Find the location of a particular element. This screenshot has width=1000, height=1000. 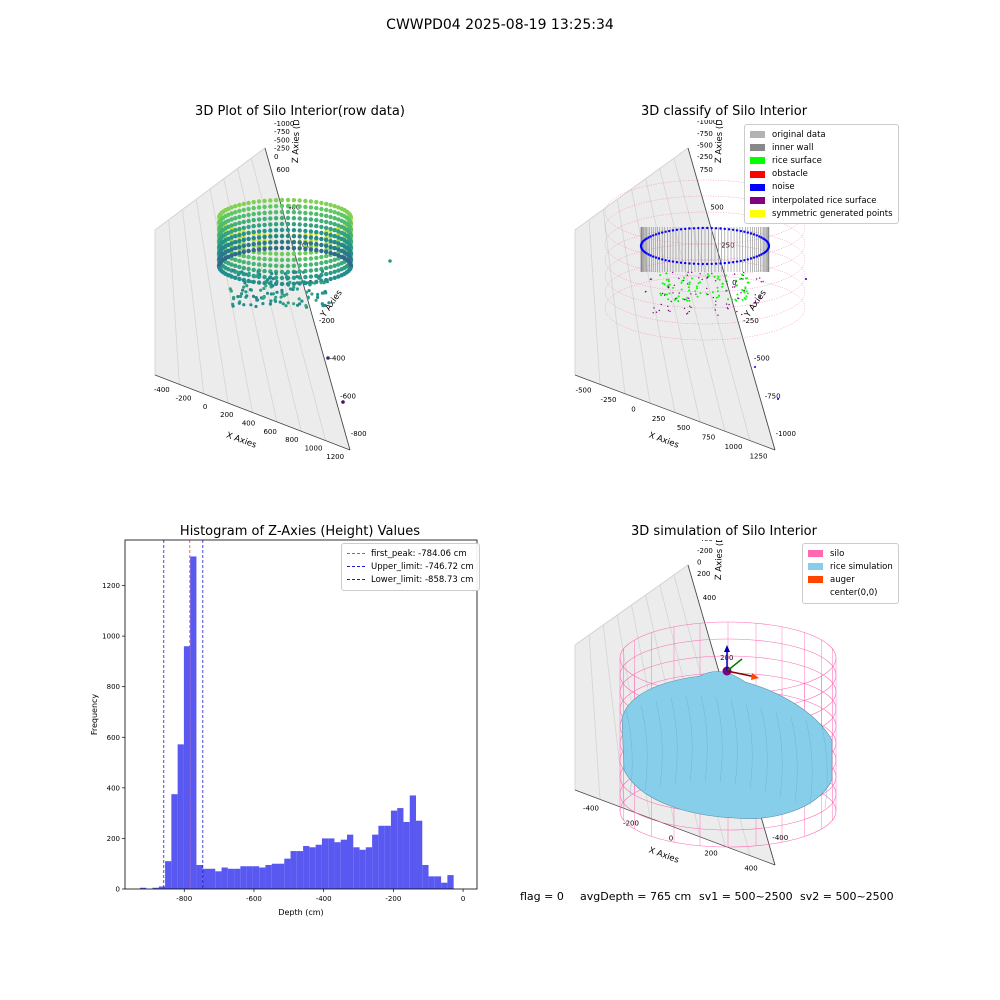

z-tick-label: -200 is located at coordinates (705, 551).